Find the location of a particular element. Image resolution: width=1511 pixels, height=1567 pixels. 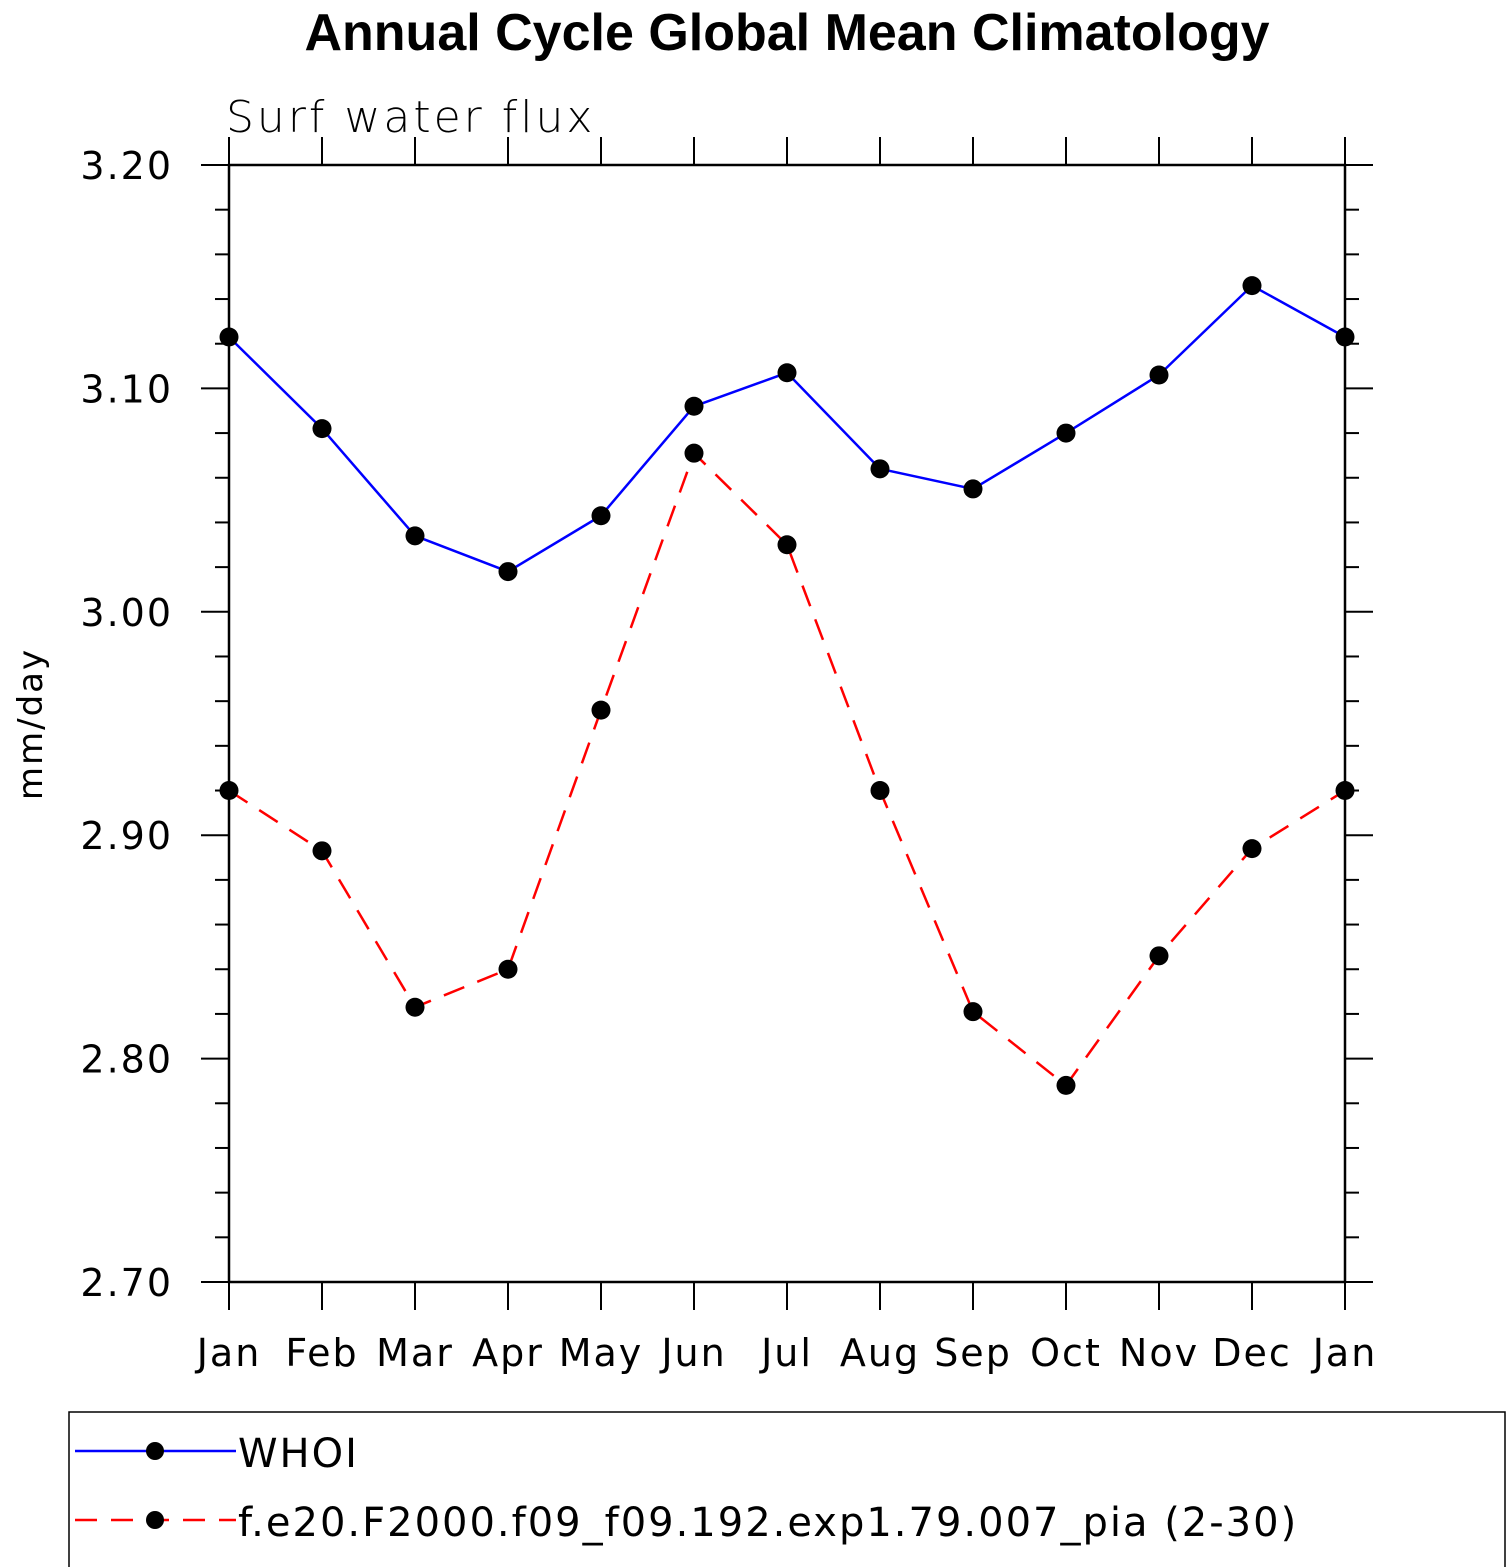

x-tick-label: Oct is located at coordinates (1066, 1353).